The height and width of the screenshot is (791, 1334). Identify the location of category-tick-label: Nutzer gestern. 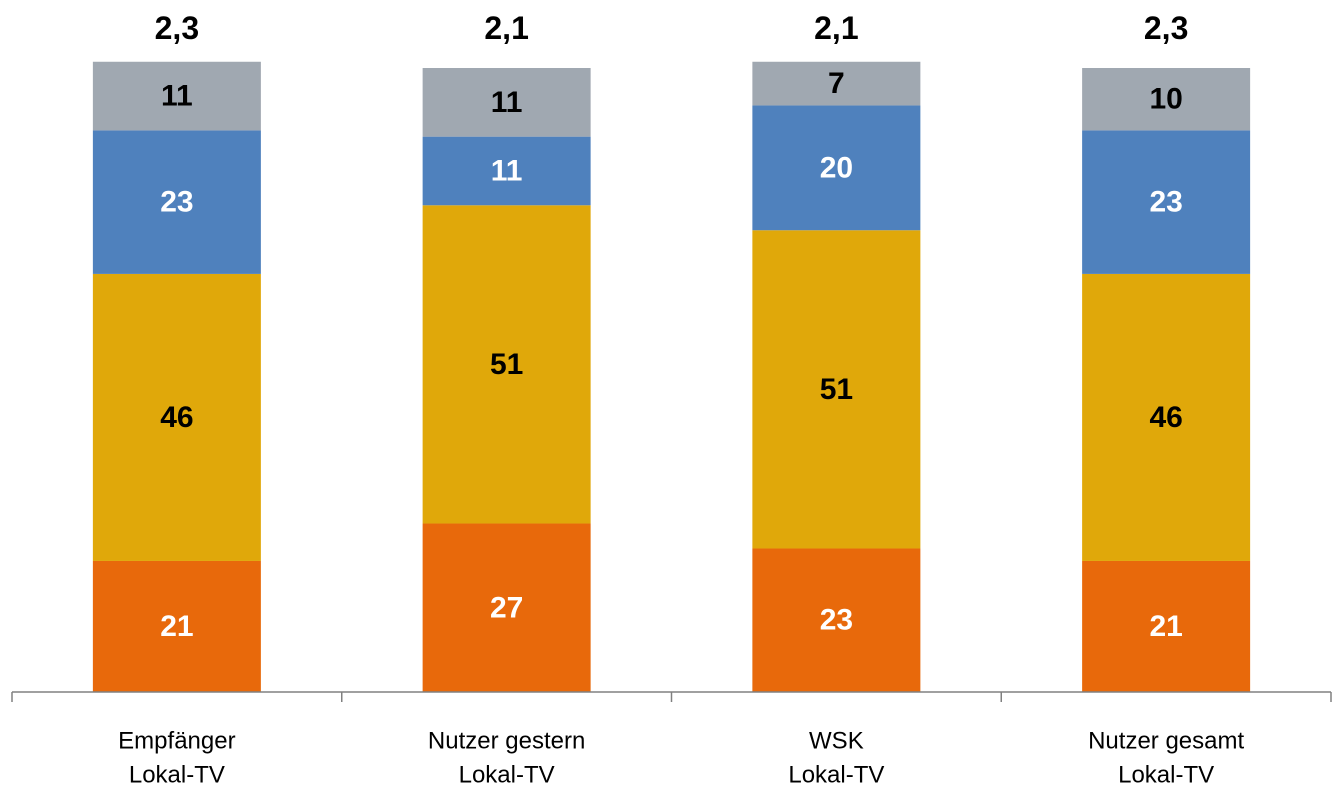
(506, 741).